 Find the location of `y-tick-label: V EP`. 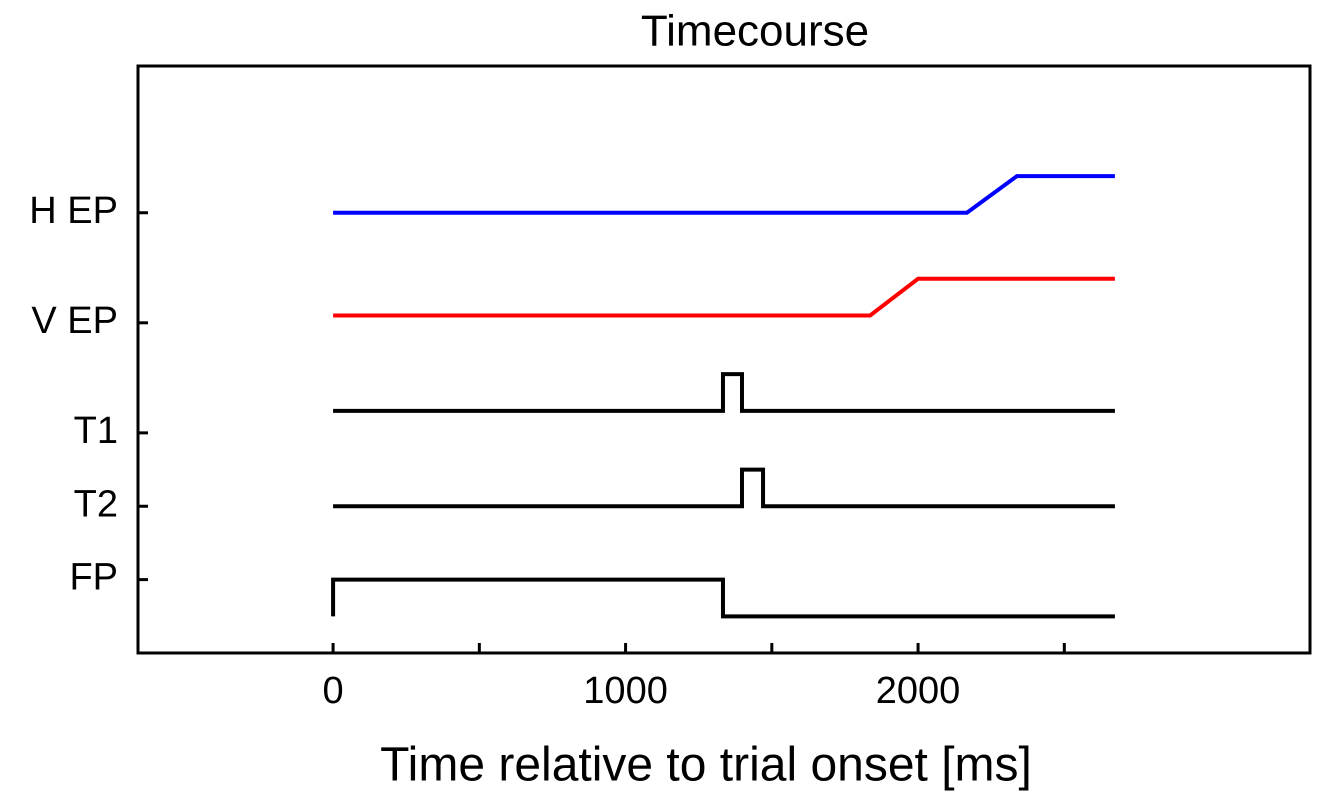

y-tick-label: V EP is located at coordinates (74, 321).